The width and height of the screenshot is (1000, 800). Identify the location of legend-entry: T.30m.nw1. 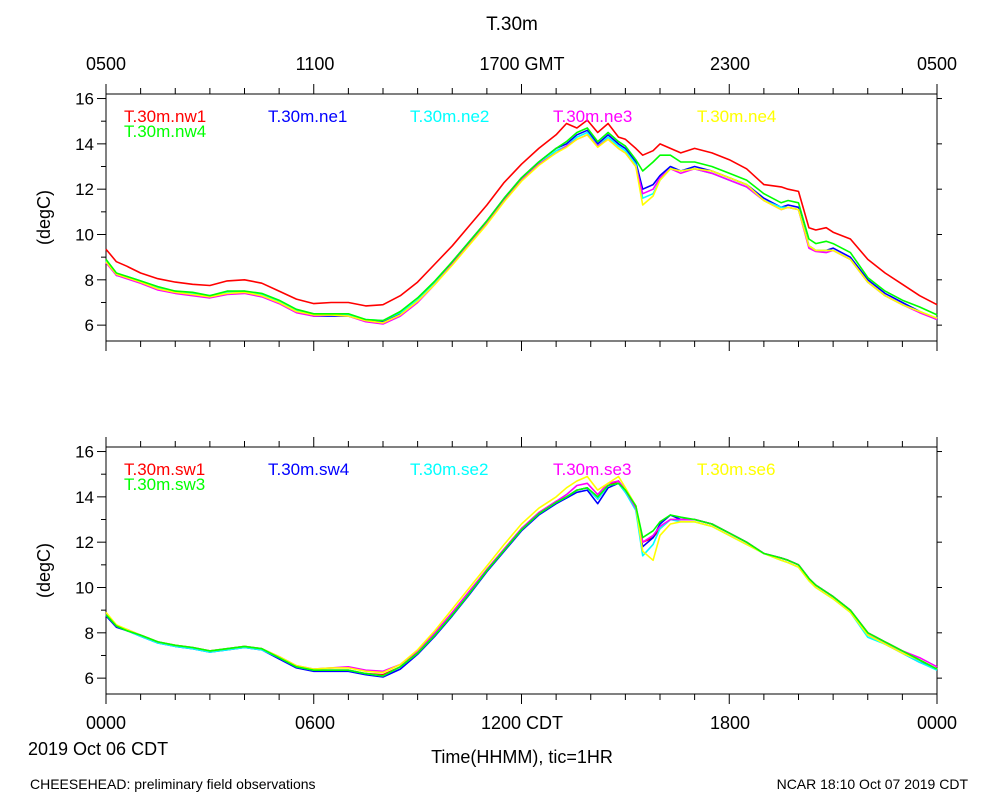
(165, 116).